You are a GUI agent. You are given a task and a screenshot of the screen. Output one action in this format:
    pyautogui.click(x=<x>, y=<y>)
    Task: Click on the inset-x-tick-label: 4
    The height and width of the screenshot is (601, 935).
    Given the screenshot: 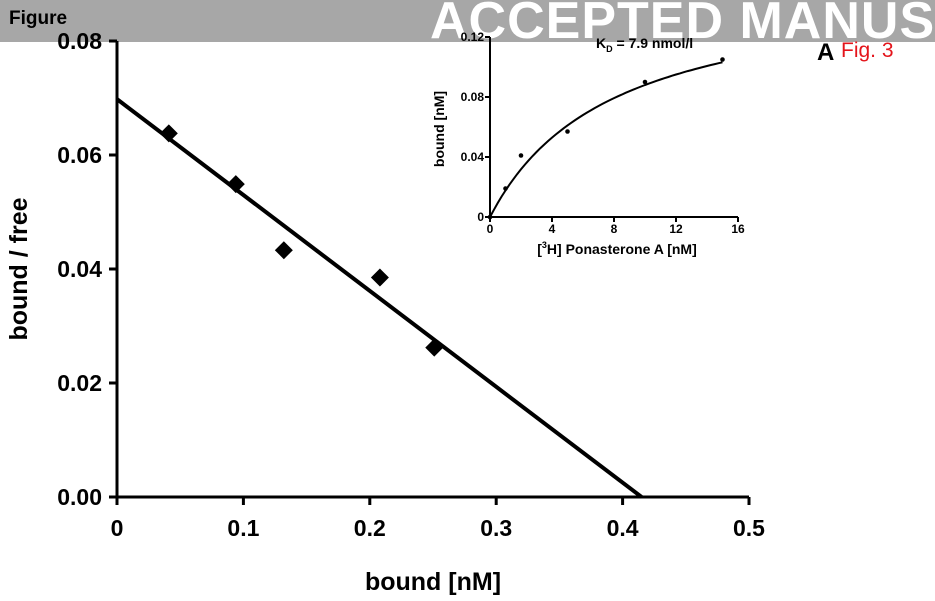 What is the action you would take?
    pyautogui.click(x=552, y=229)
    